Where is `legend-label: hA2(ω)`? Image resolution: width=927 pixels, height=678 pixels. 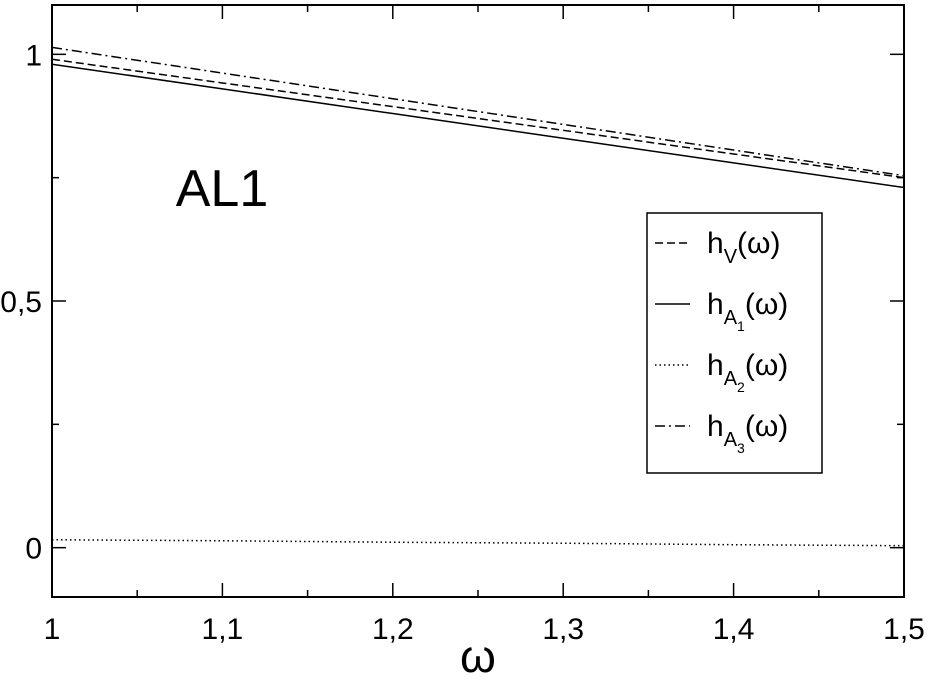 legend-label: hA2(ω) is located at coordinates (747, 372).